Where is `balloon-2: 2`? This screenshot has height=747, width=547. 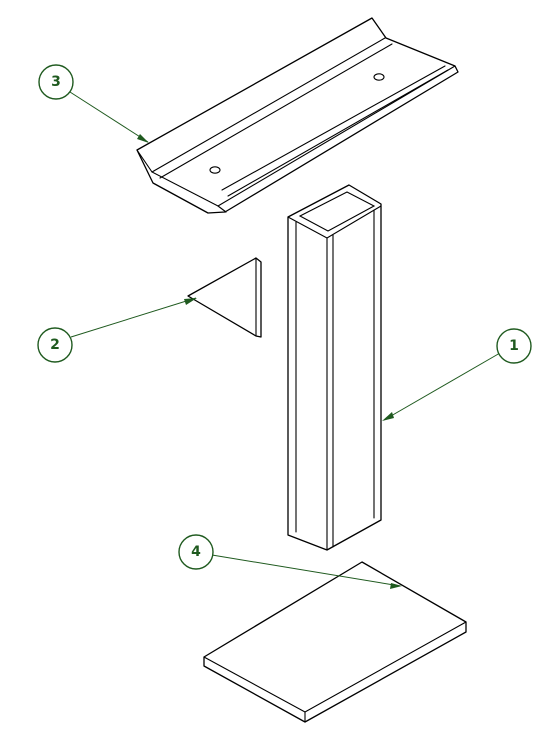 balloon-2: 2 is located at coordinates (117, 330).